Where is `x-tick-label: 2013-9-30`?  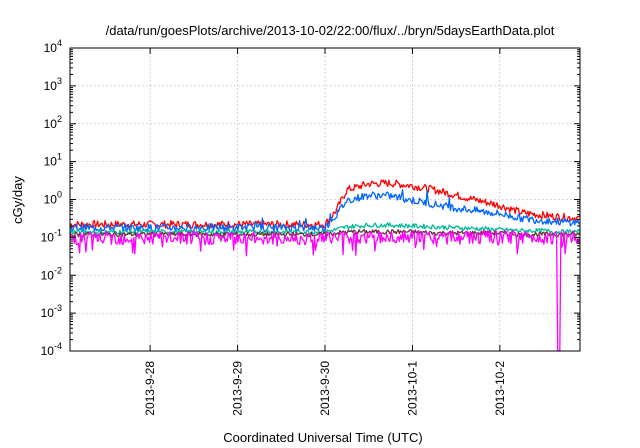
x-tick-label: 2013-9-30 is located at coordinates (325, 388).